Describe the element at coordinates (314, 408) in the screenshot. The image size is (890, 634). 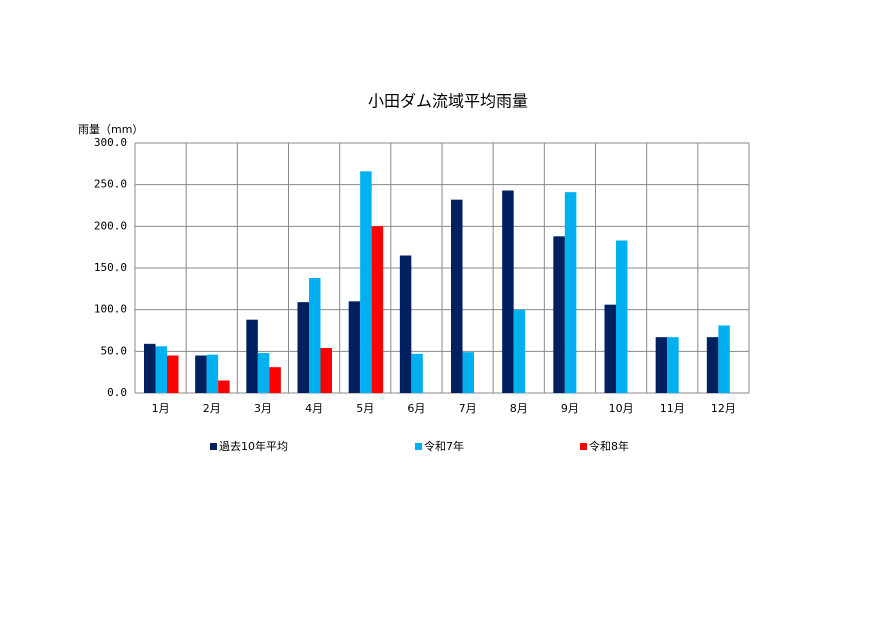
I see `x-tick-label: 4月` at that location.